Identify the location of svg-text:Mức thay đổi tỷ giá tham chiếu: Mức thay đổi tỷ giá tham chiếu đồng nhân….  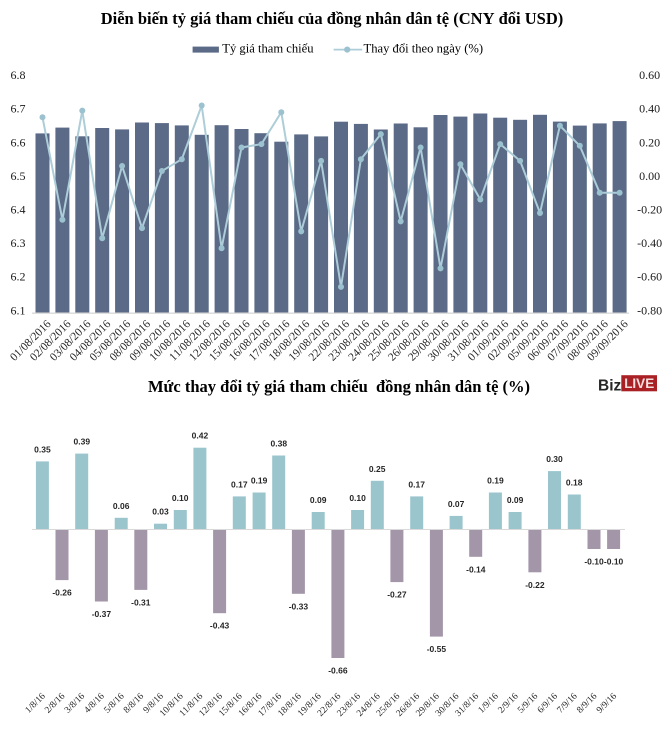
(339, 386).